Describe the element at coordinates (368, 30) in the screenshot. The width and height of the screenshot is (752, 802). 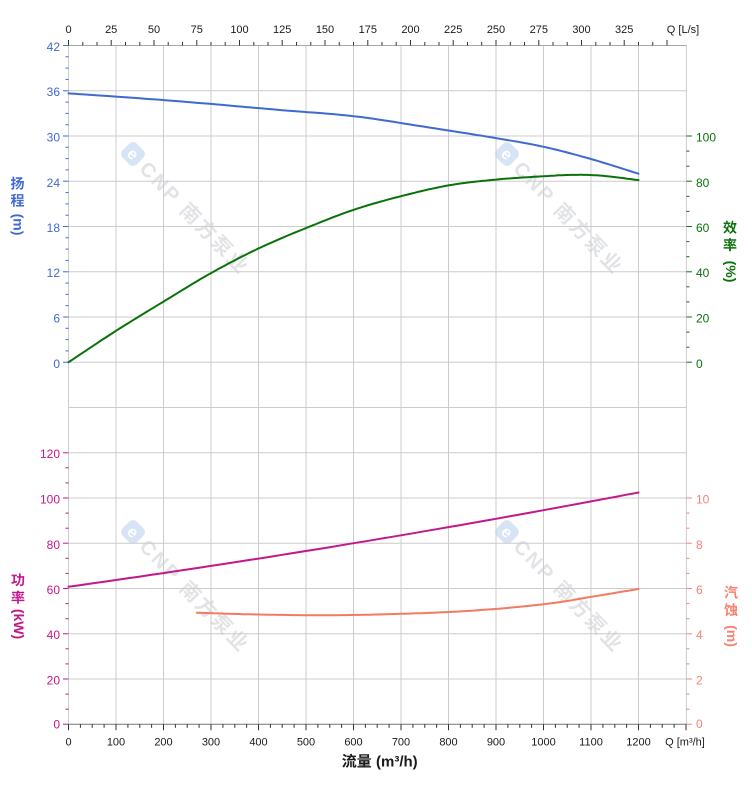
I see `svg-text: 175` at that location.